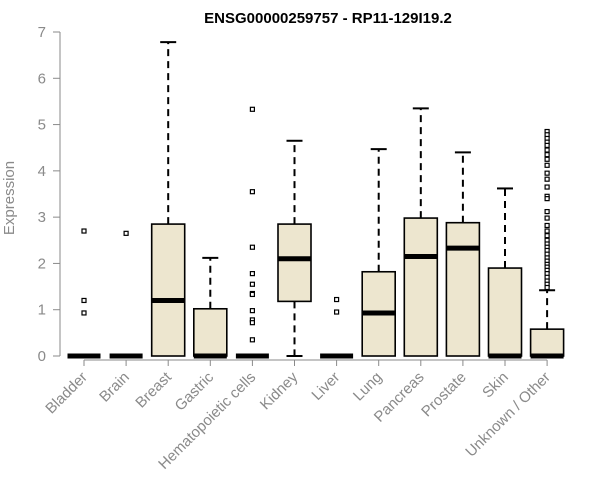 The height and width of the screenshot is (500, 600). What do you see at coordinates (325, 386) in the screenshot?
I see `x-tick-label: Liver` at bounding box center [325, 386].